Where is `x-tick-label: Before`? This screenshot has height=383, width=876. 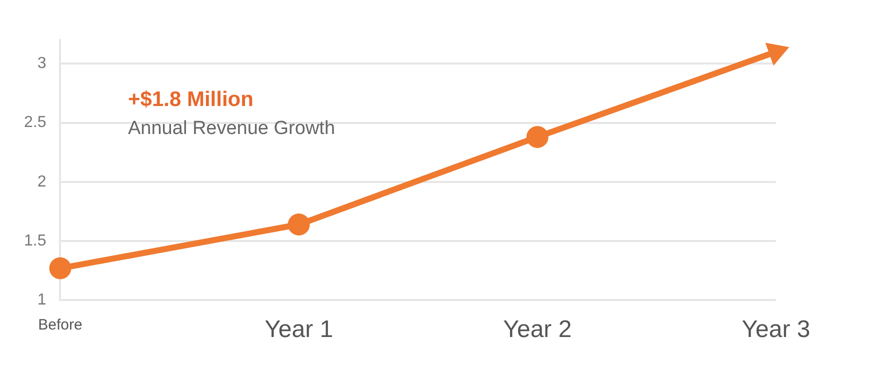 x-tick-label: Before is located at coordinates (60, 325).